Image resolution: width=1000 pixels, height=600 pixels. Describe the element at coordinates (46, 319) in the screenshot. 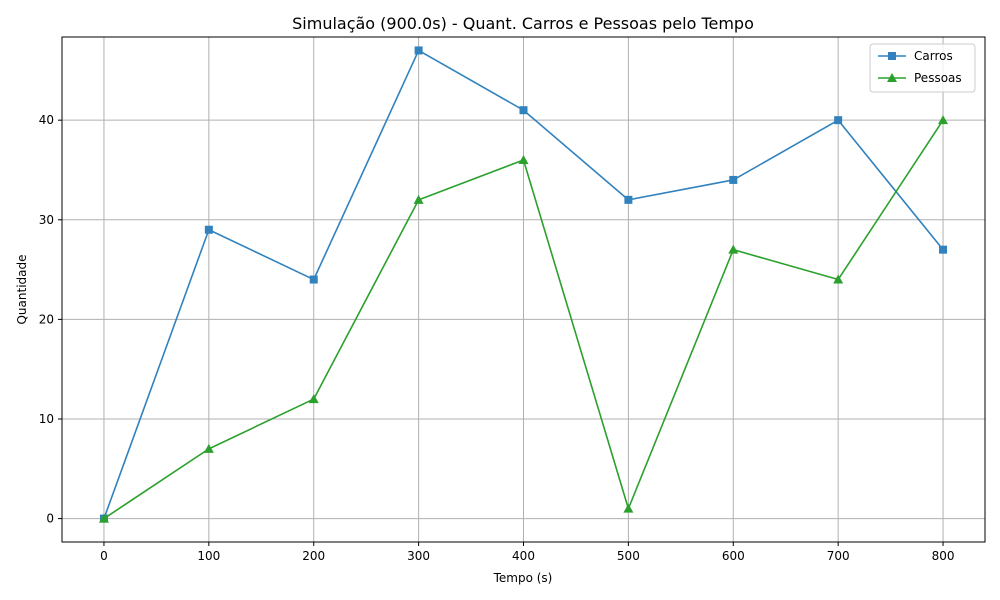

I see `y-tick-label: 20` at that location.